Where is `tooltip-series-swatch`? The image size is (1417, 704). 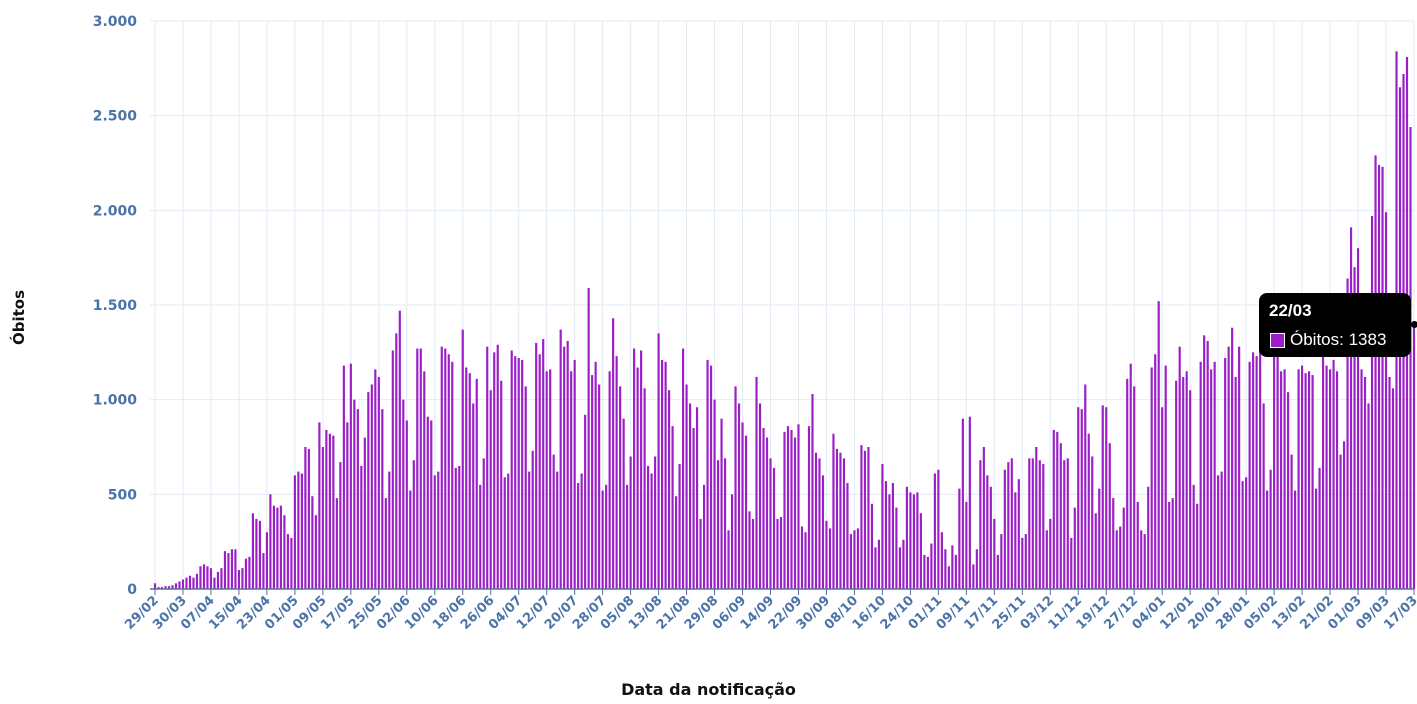 tooltip-series-swatch is located at coordinates (1277, 340).